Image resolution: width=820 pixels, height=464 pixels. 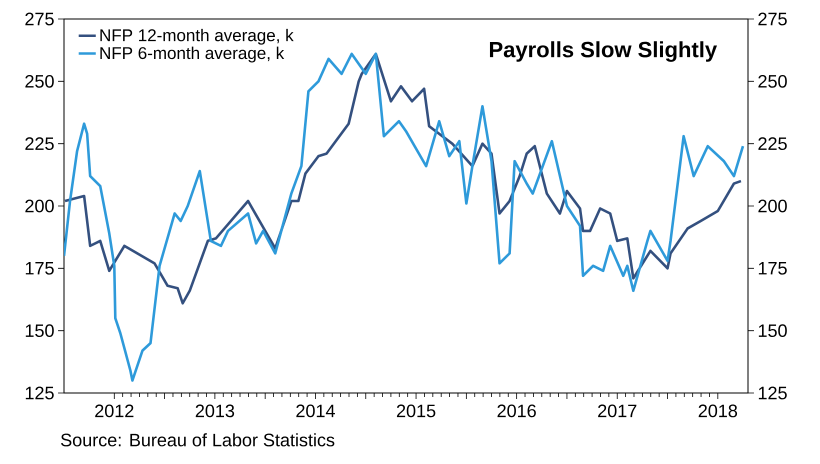 What do you see at coordinates (40, 268) in the screenshot?
I see `y-tick-label: 175` at bounding box center [40, 268].